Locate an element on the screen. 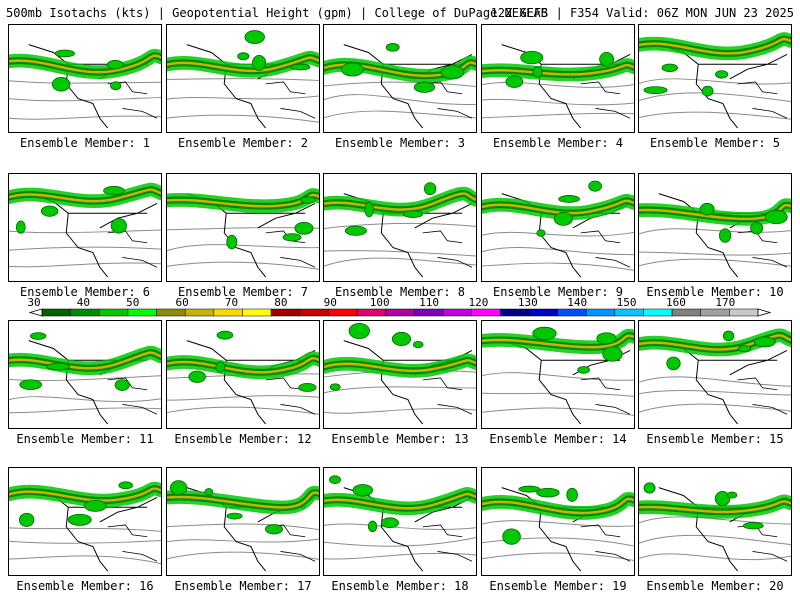  scale-tick-label: 100 is located at coordinates (380, 302).